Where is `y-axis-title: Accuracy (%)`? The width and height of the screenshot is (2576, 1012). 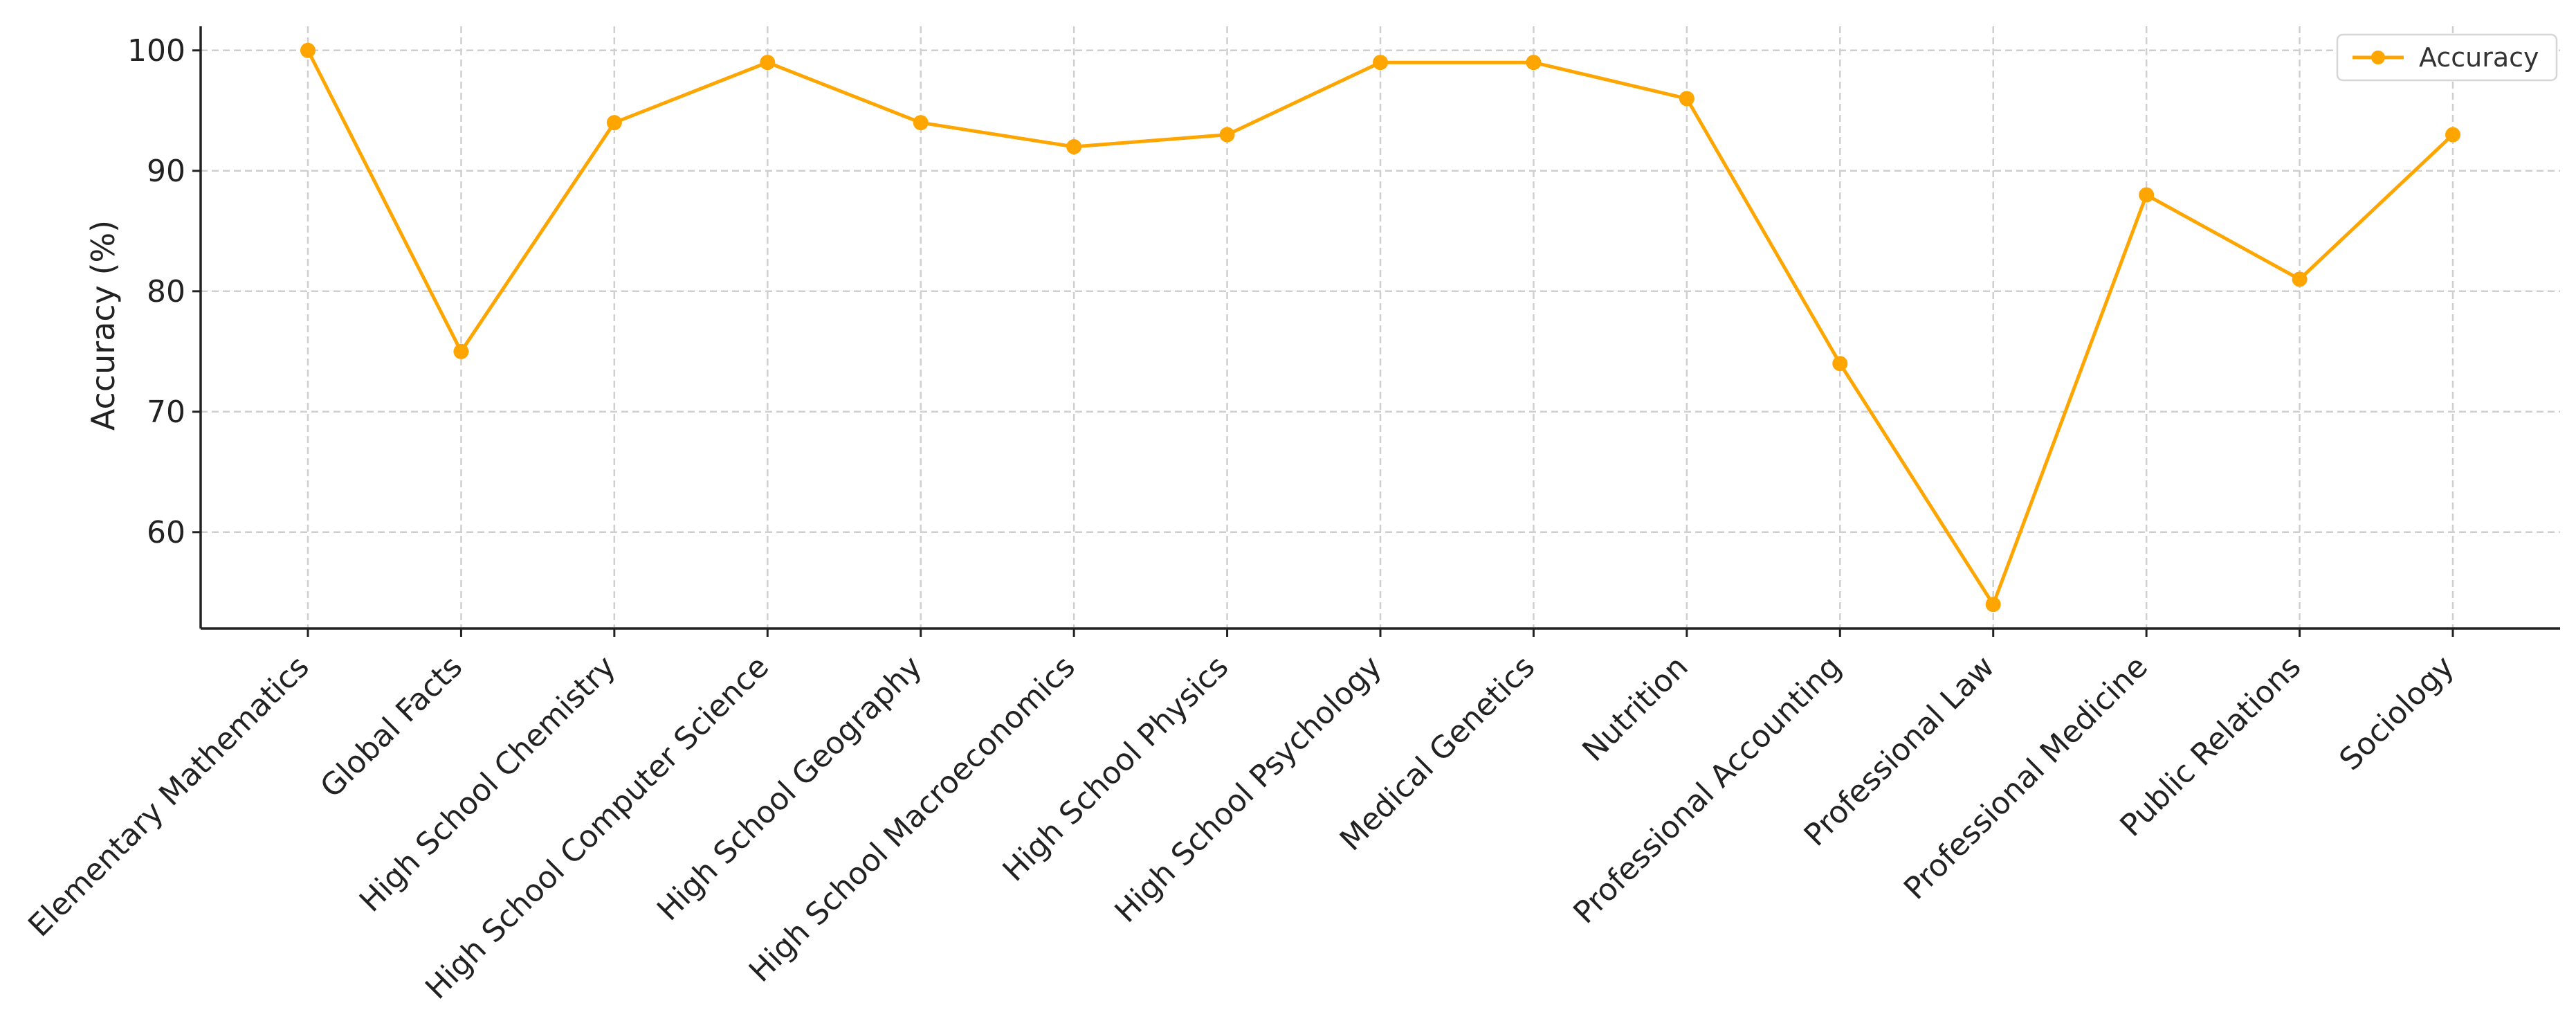
y-axis-title: Accuracy (%) is located at coordinates (103, 325).